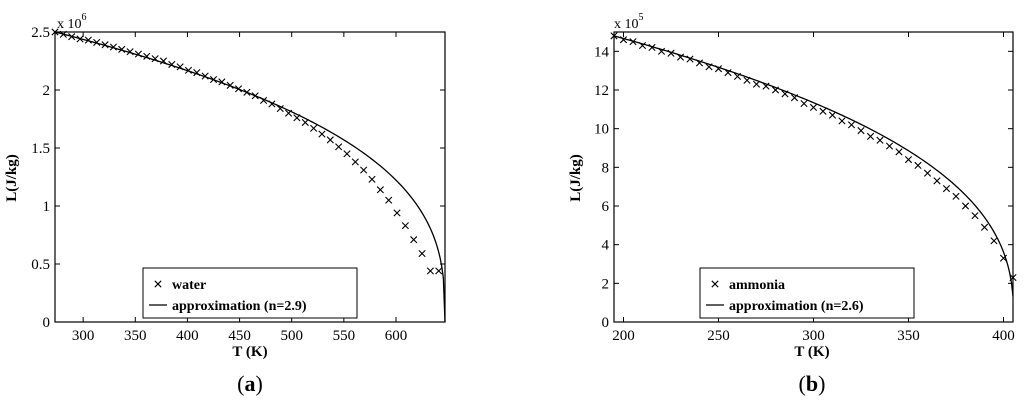  I want to click on y-tick-label: 1, so click(47, 207).